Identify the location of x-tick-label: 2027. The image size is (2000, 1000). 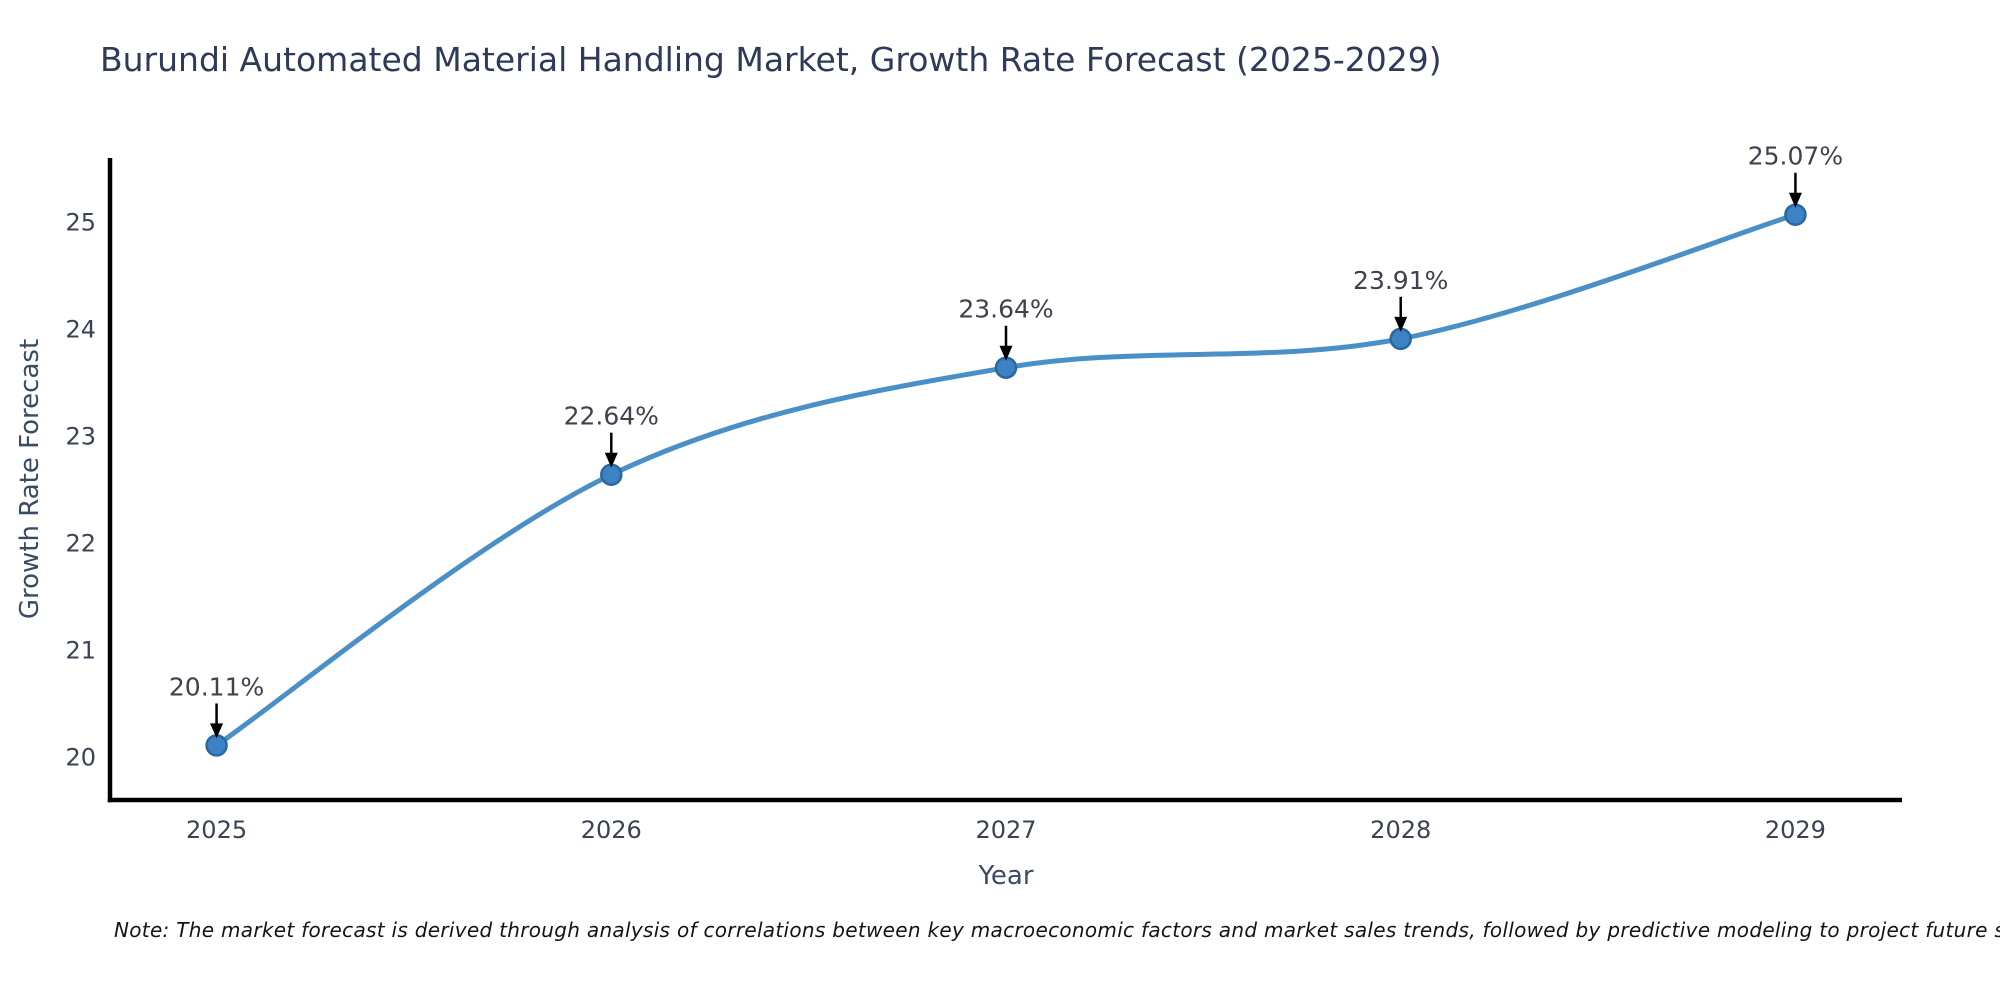
(1005, 830).